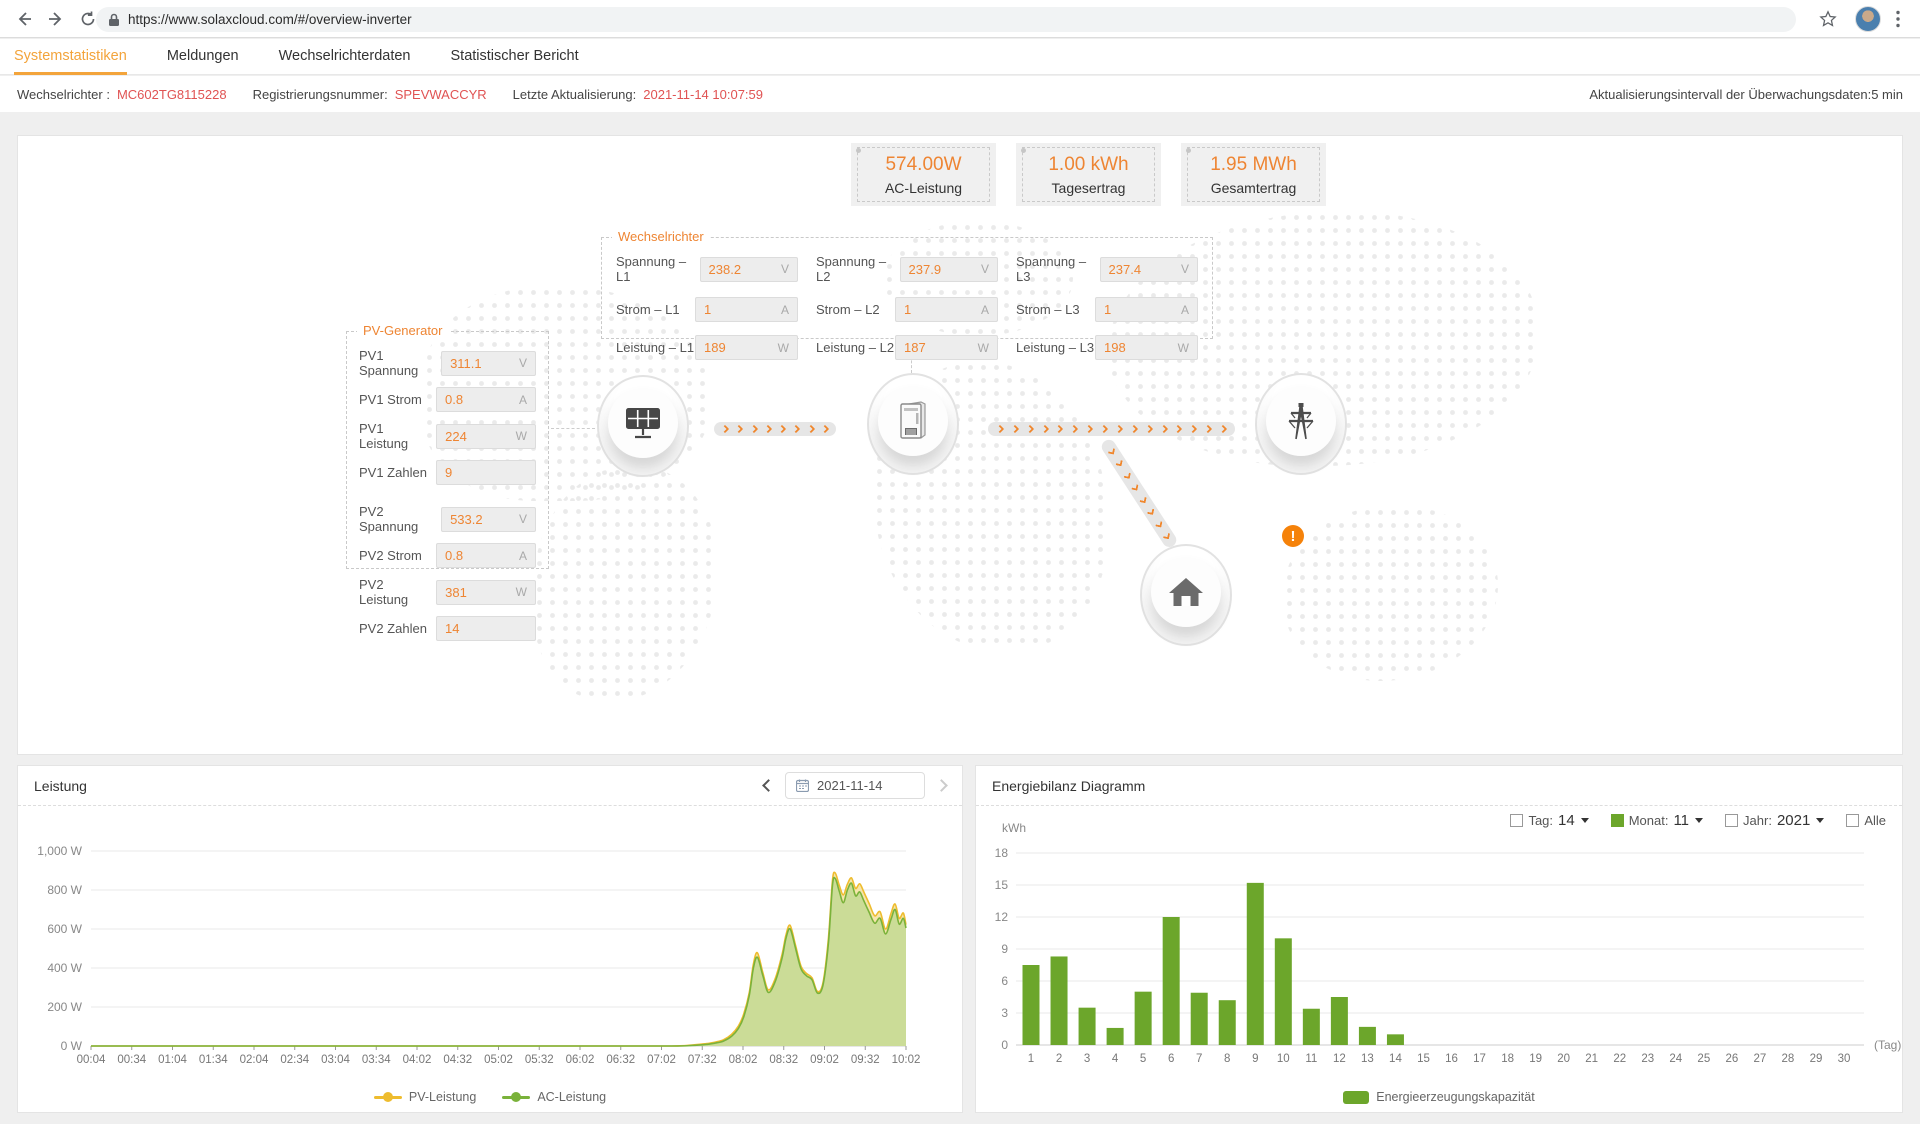  I want to click on legend-item-energieerzeugungskapazitaet: Energieerzeugungskapazität, so click(1439, 1097).